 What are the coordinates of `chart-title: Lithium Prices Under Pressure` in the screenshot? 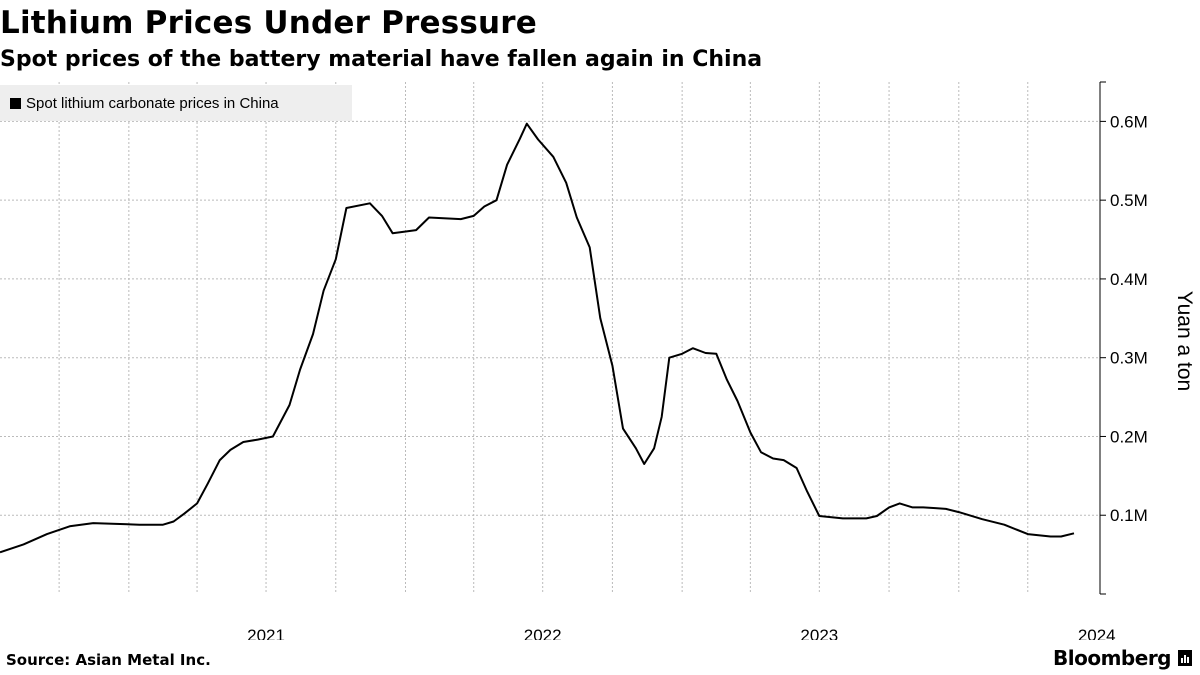 It's located at (268, 23).